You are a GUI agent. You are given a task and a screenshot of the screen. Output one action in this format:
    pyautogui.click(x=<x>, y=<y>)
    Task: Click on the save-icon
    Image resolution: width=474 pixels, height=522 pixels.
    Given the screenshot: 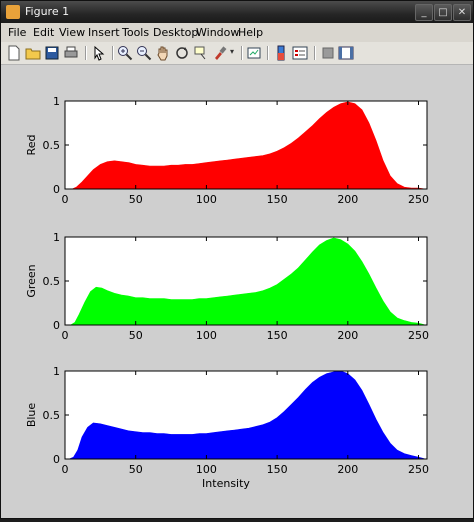 What is the action you would take?
    pyautogui.click(x=52, y=53)
    